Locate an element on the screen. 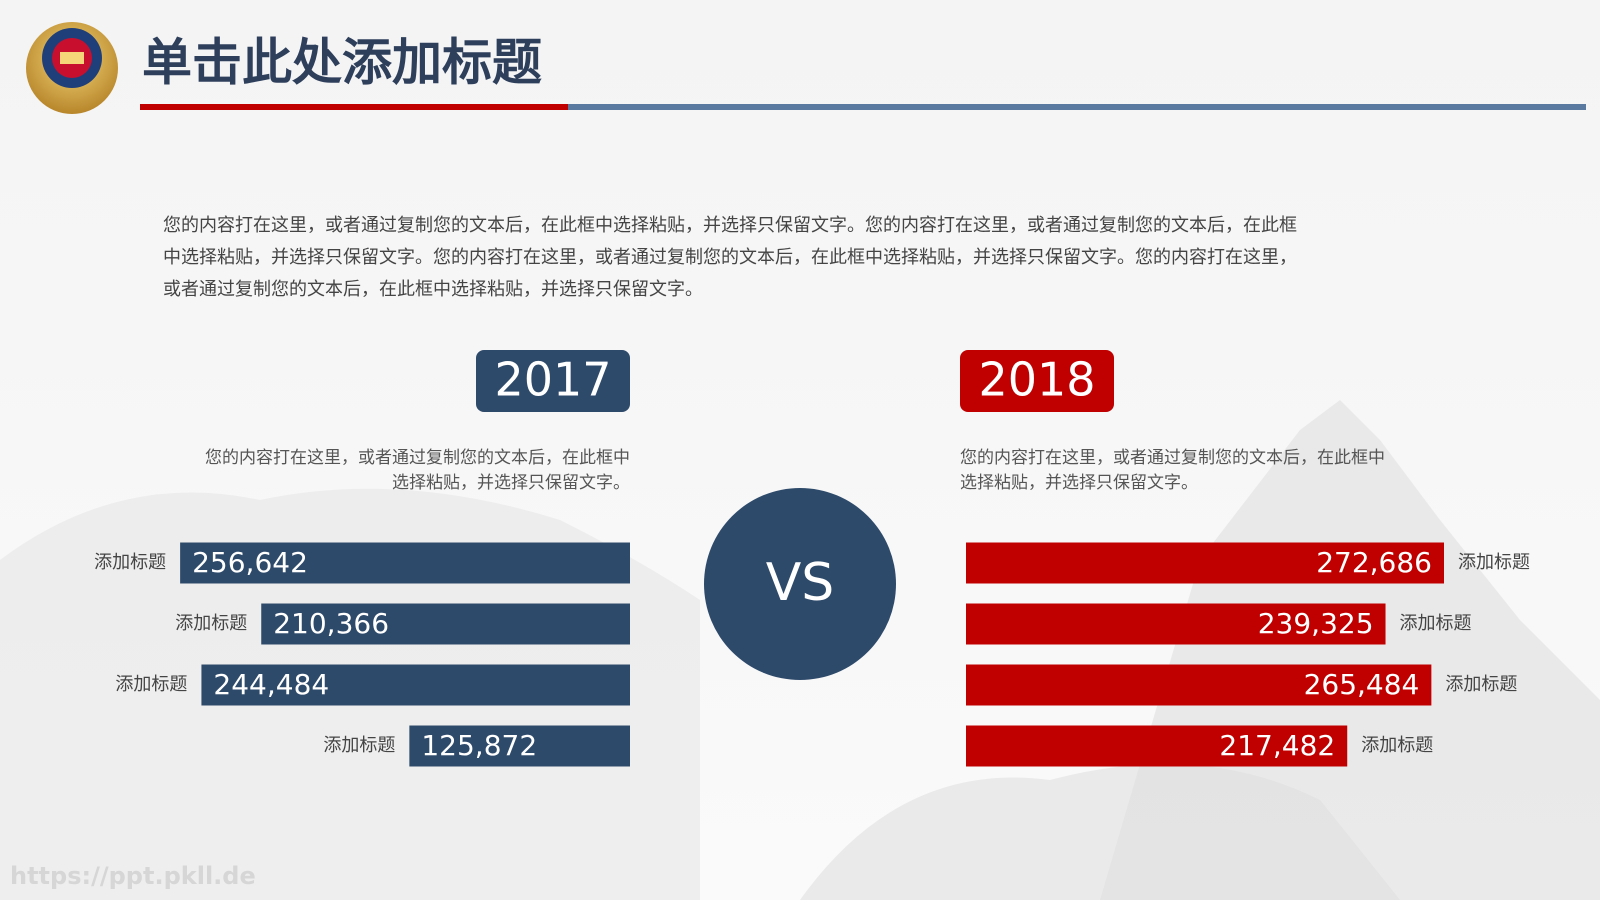  value-label: 239,325 is located at coordinates (1316, 623).